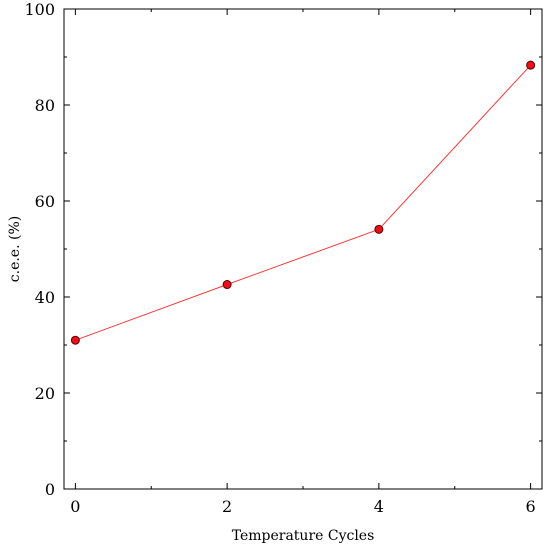 This screenshot has width=550, height=548. Describe the element at coordinates (75, 506) in the screenshot. I see `x-tick-label: 0` at that location.